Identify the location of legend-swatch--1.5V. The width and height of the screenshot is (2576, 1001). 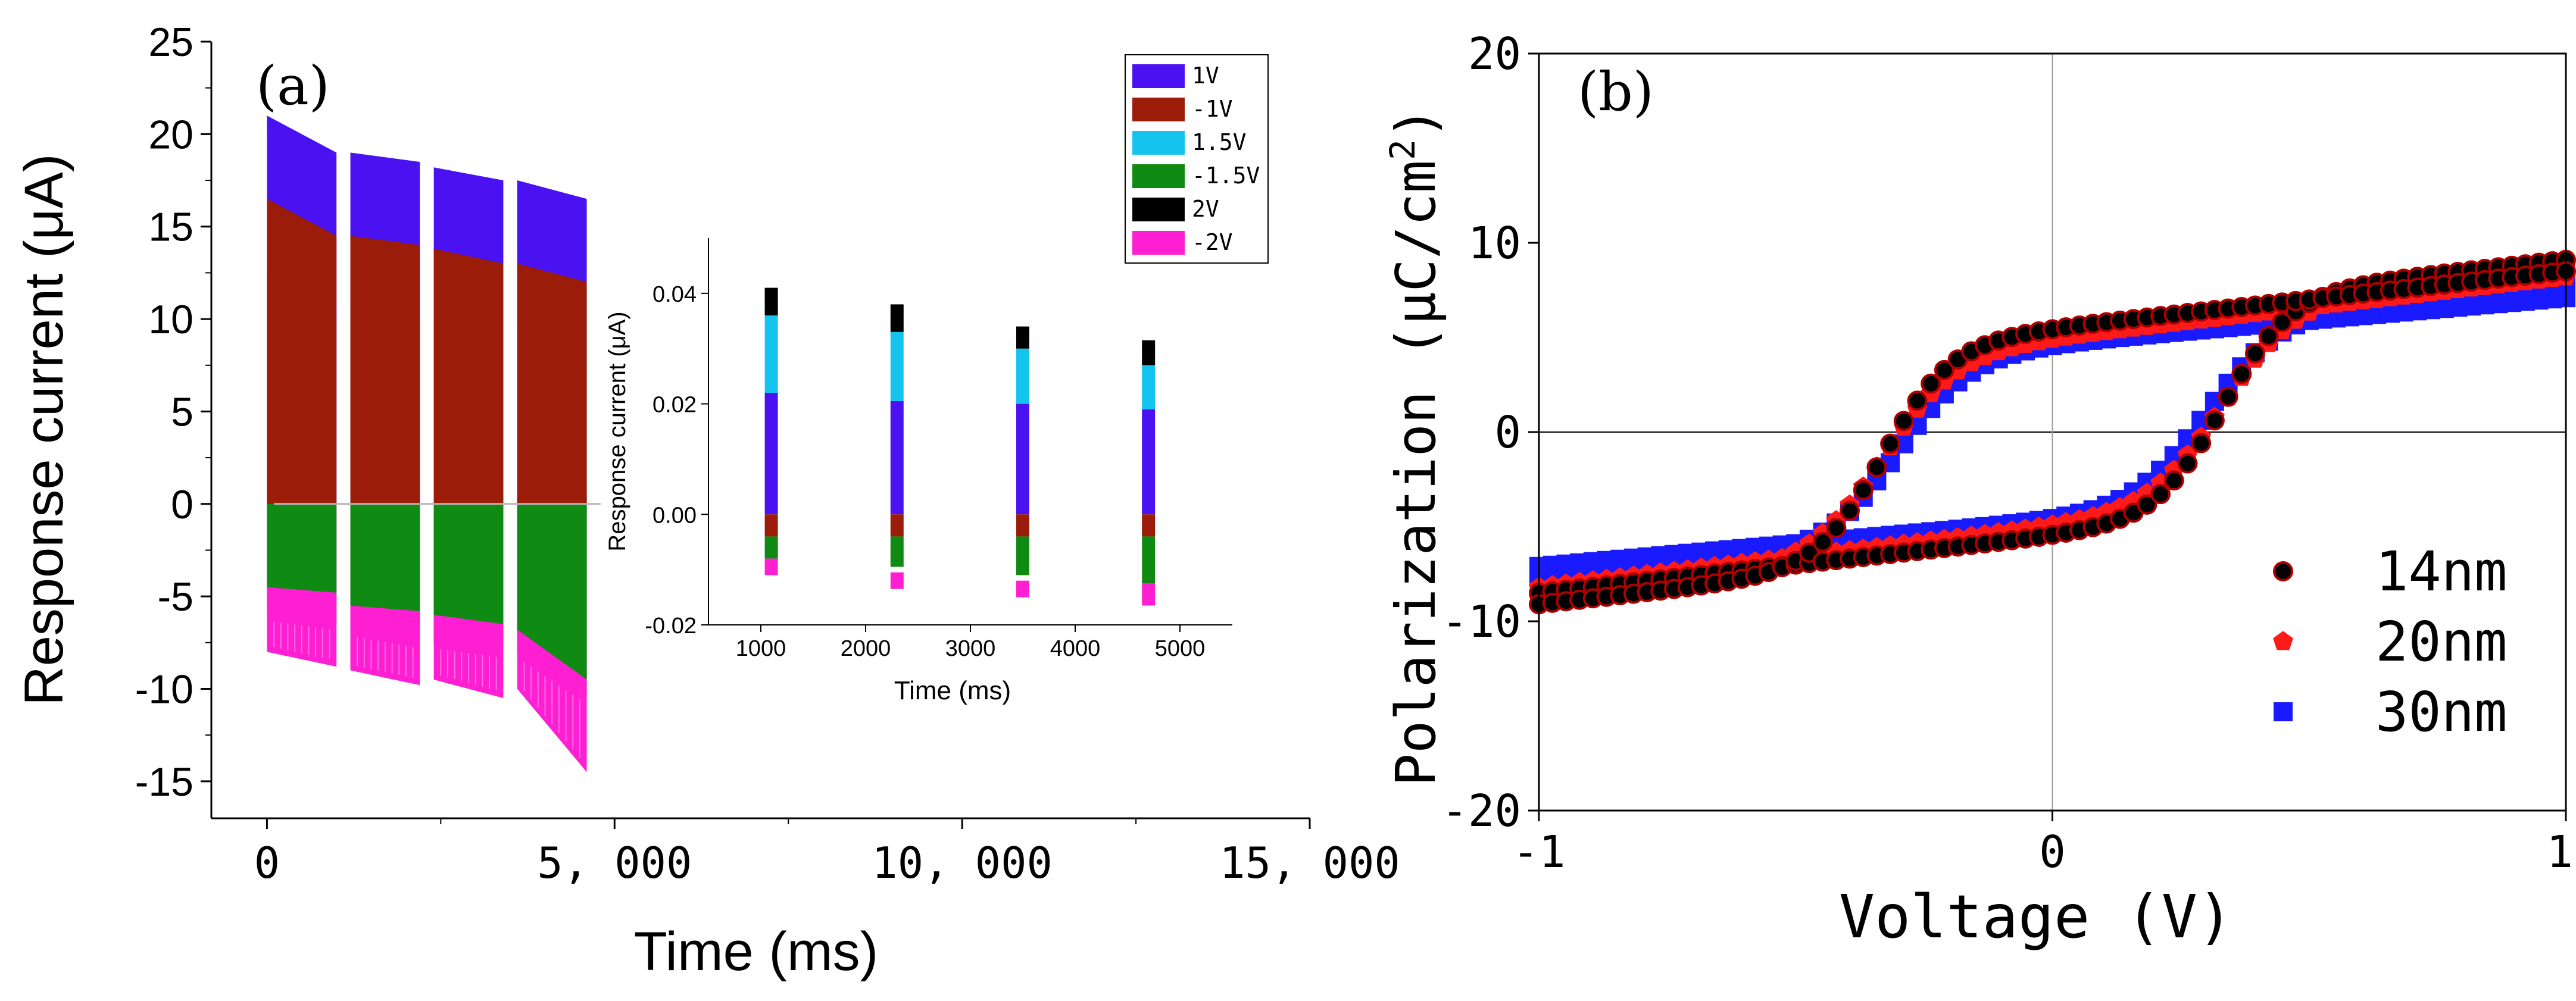
(1158, 176).